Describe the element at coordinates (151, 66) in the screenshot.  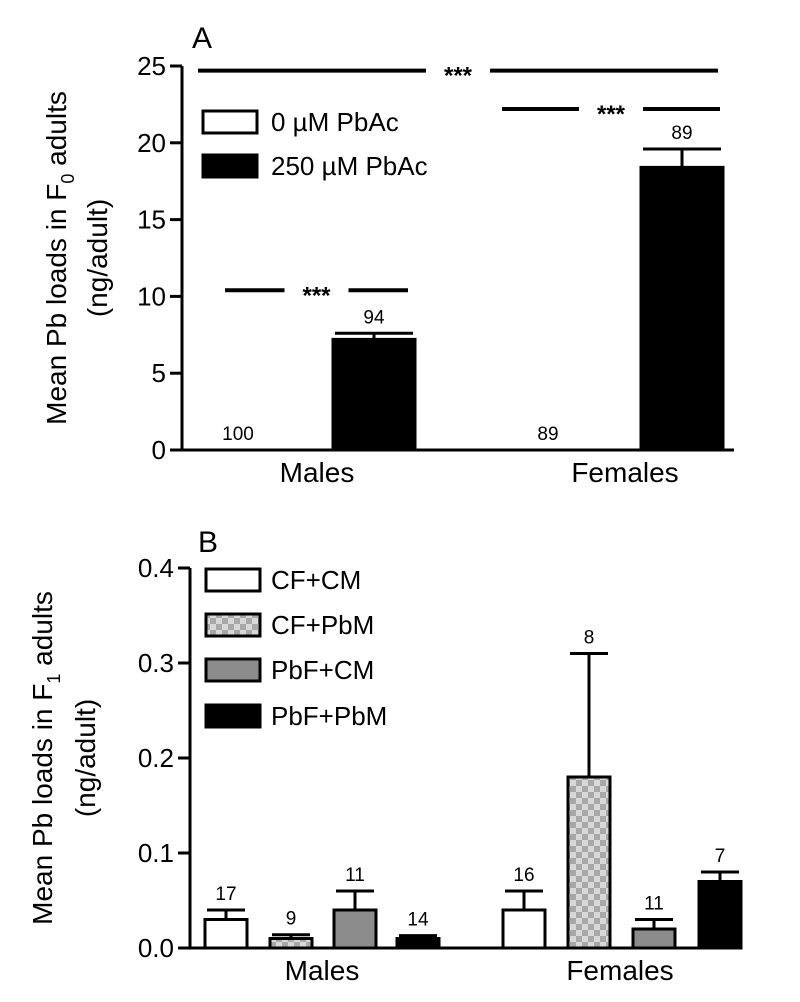
I see `panel-a-y-tick-label: 25` at that location.